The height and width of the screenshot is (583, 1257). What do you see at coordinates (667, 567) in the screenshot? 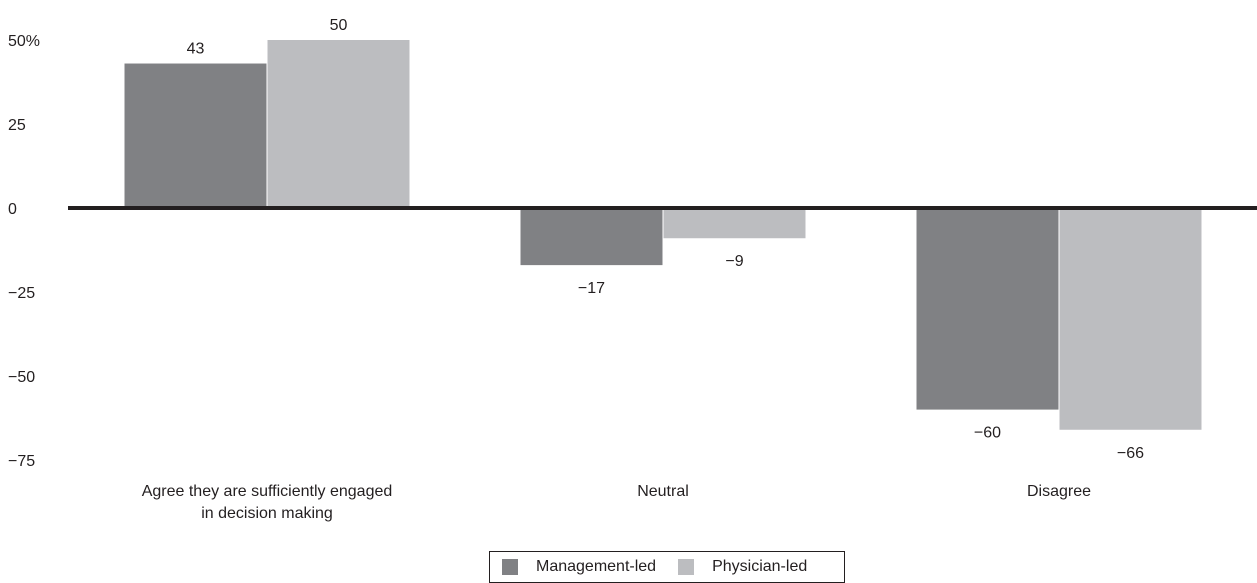
I see `legend: Management-led Physician-led` at bounding box center [667, 567].